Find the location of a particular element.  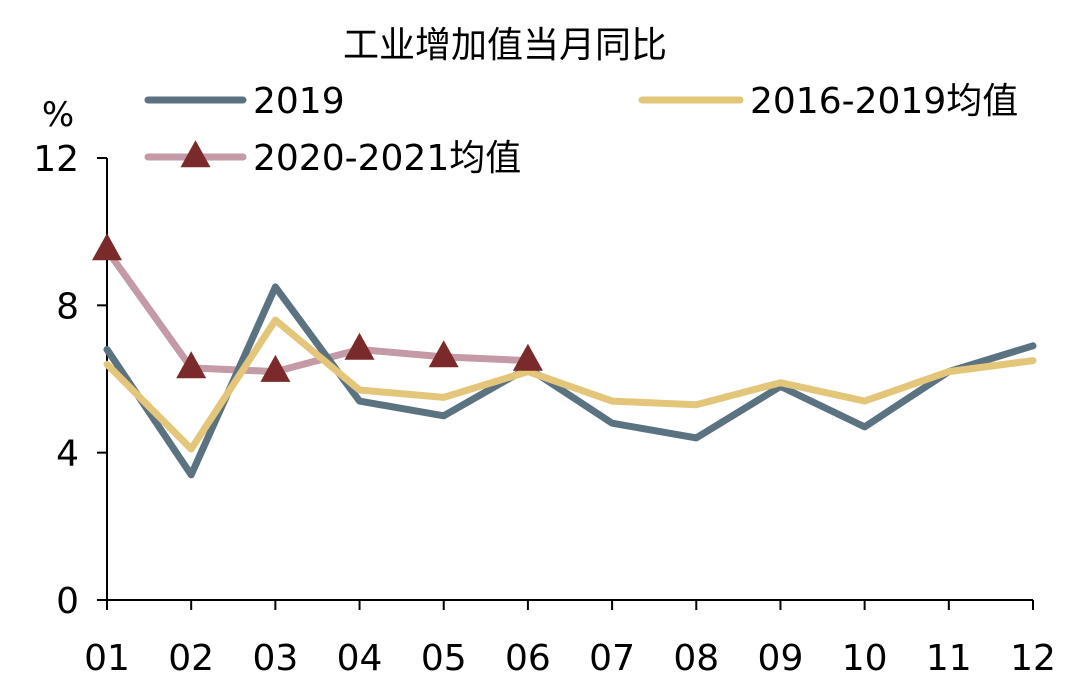

y-tick-label: 0 is located at coordinates (67, 601).